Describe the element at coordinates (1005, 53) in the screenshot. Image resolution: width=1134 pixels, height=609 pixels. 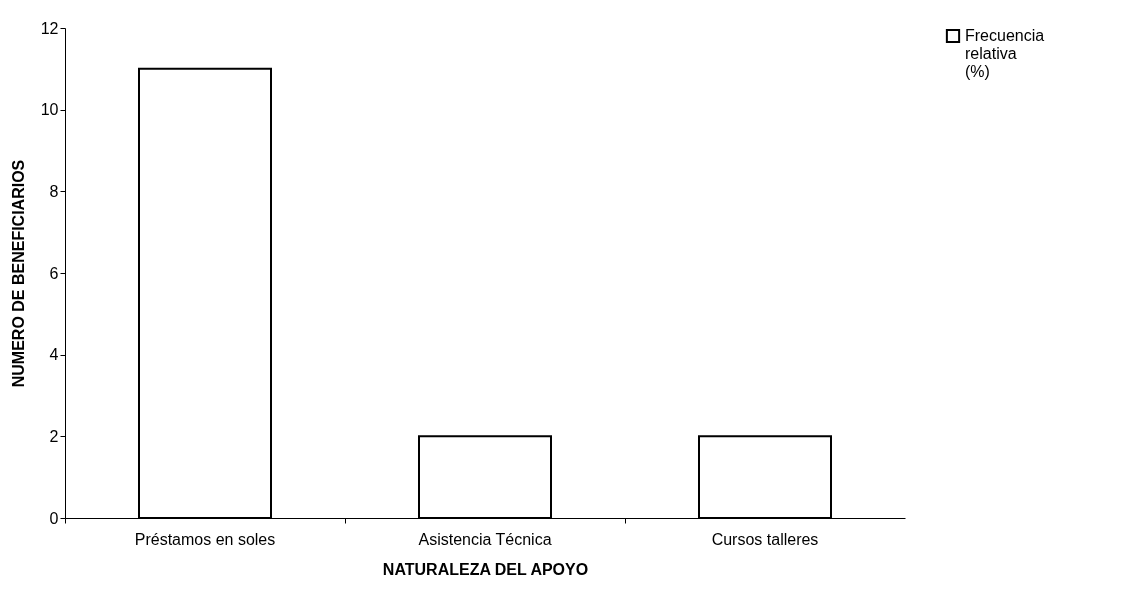
I see `legend-label: Frecuencia relativa (%)` at that location.